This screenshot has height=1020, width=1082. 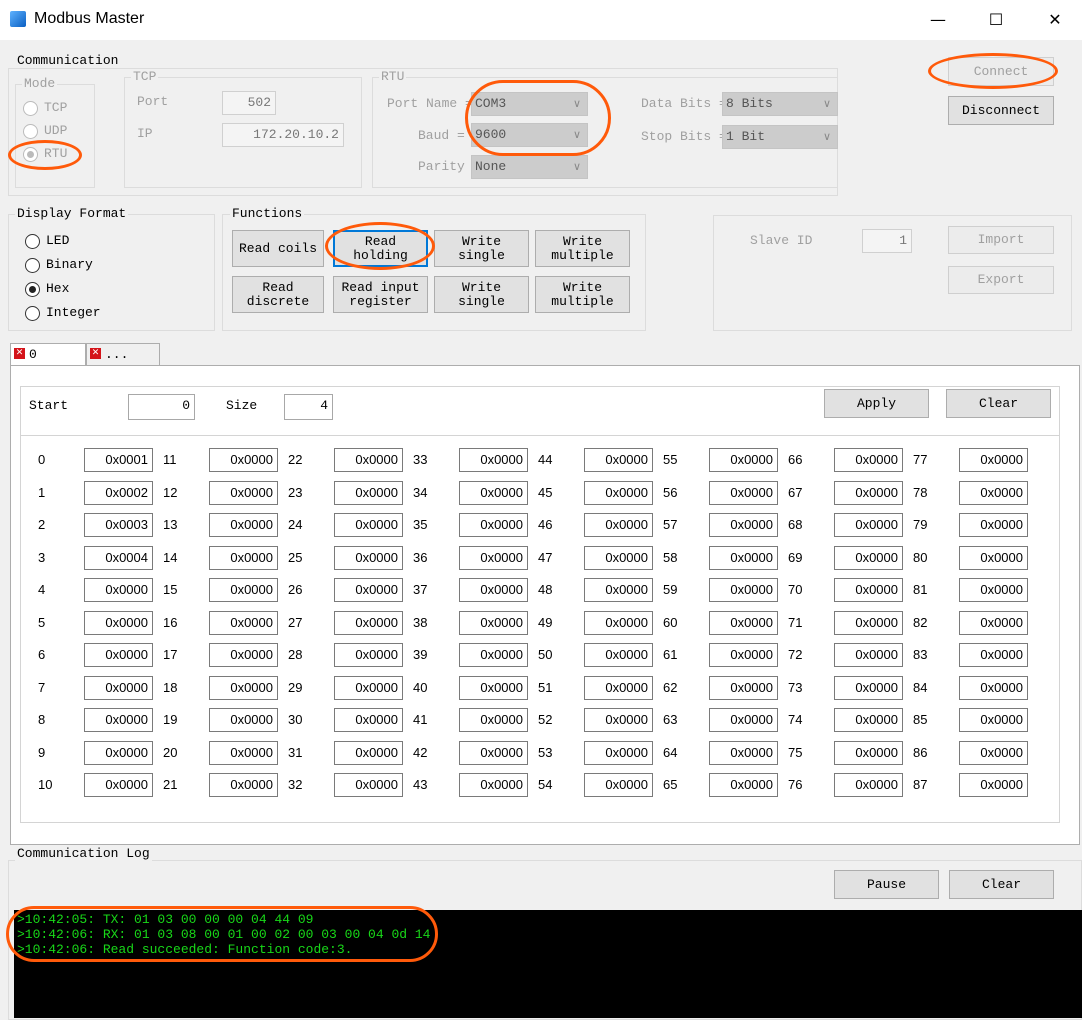 I want to click on ip-input: 172.20.10.2, so click(x=283, y=135).